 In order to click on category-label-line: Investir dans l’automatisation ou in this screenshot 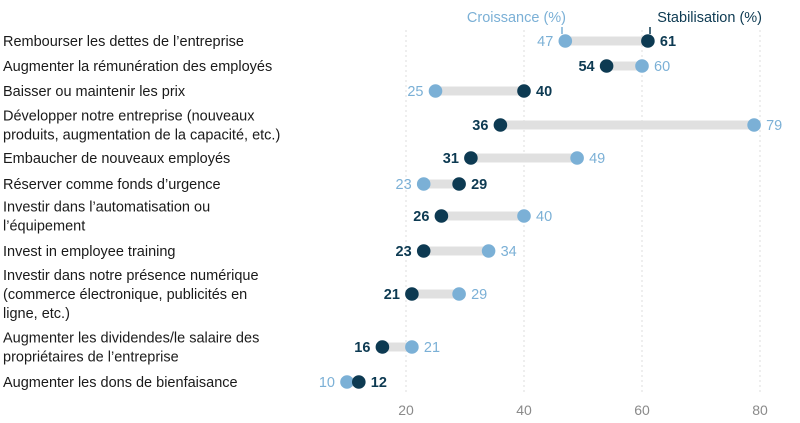, I will do `click(106, 208)`.